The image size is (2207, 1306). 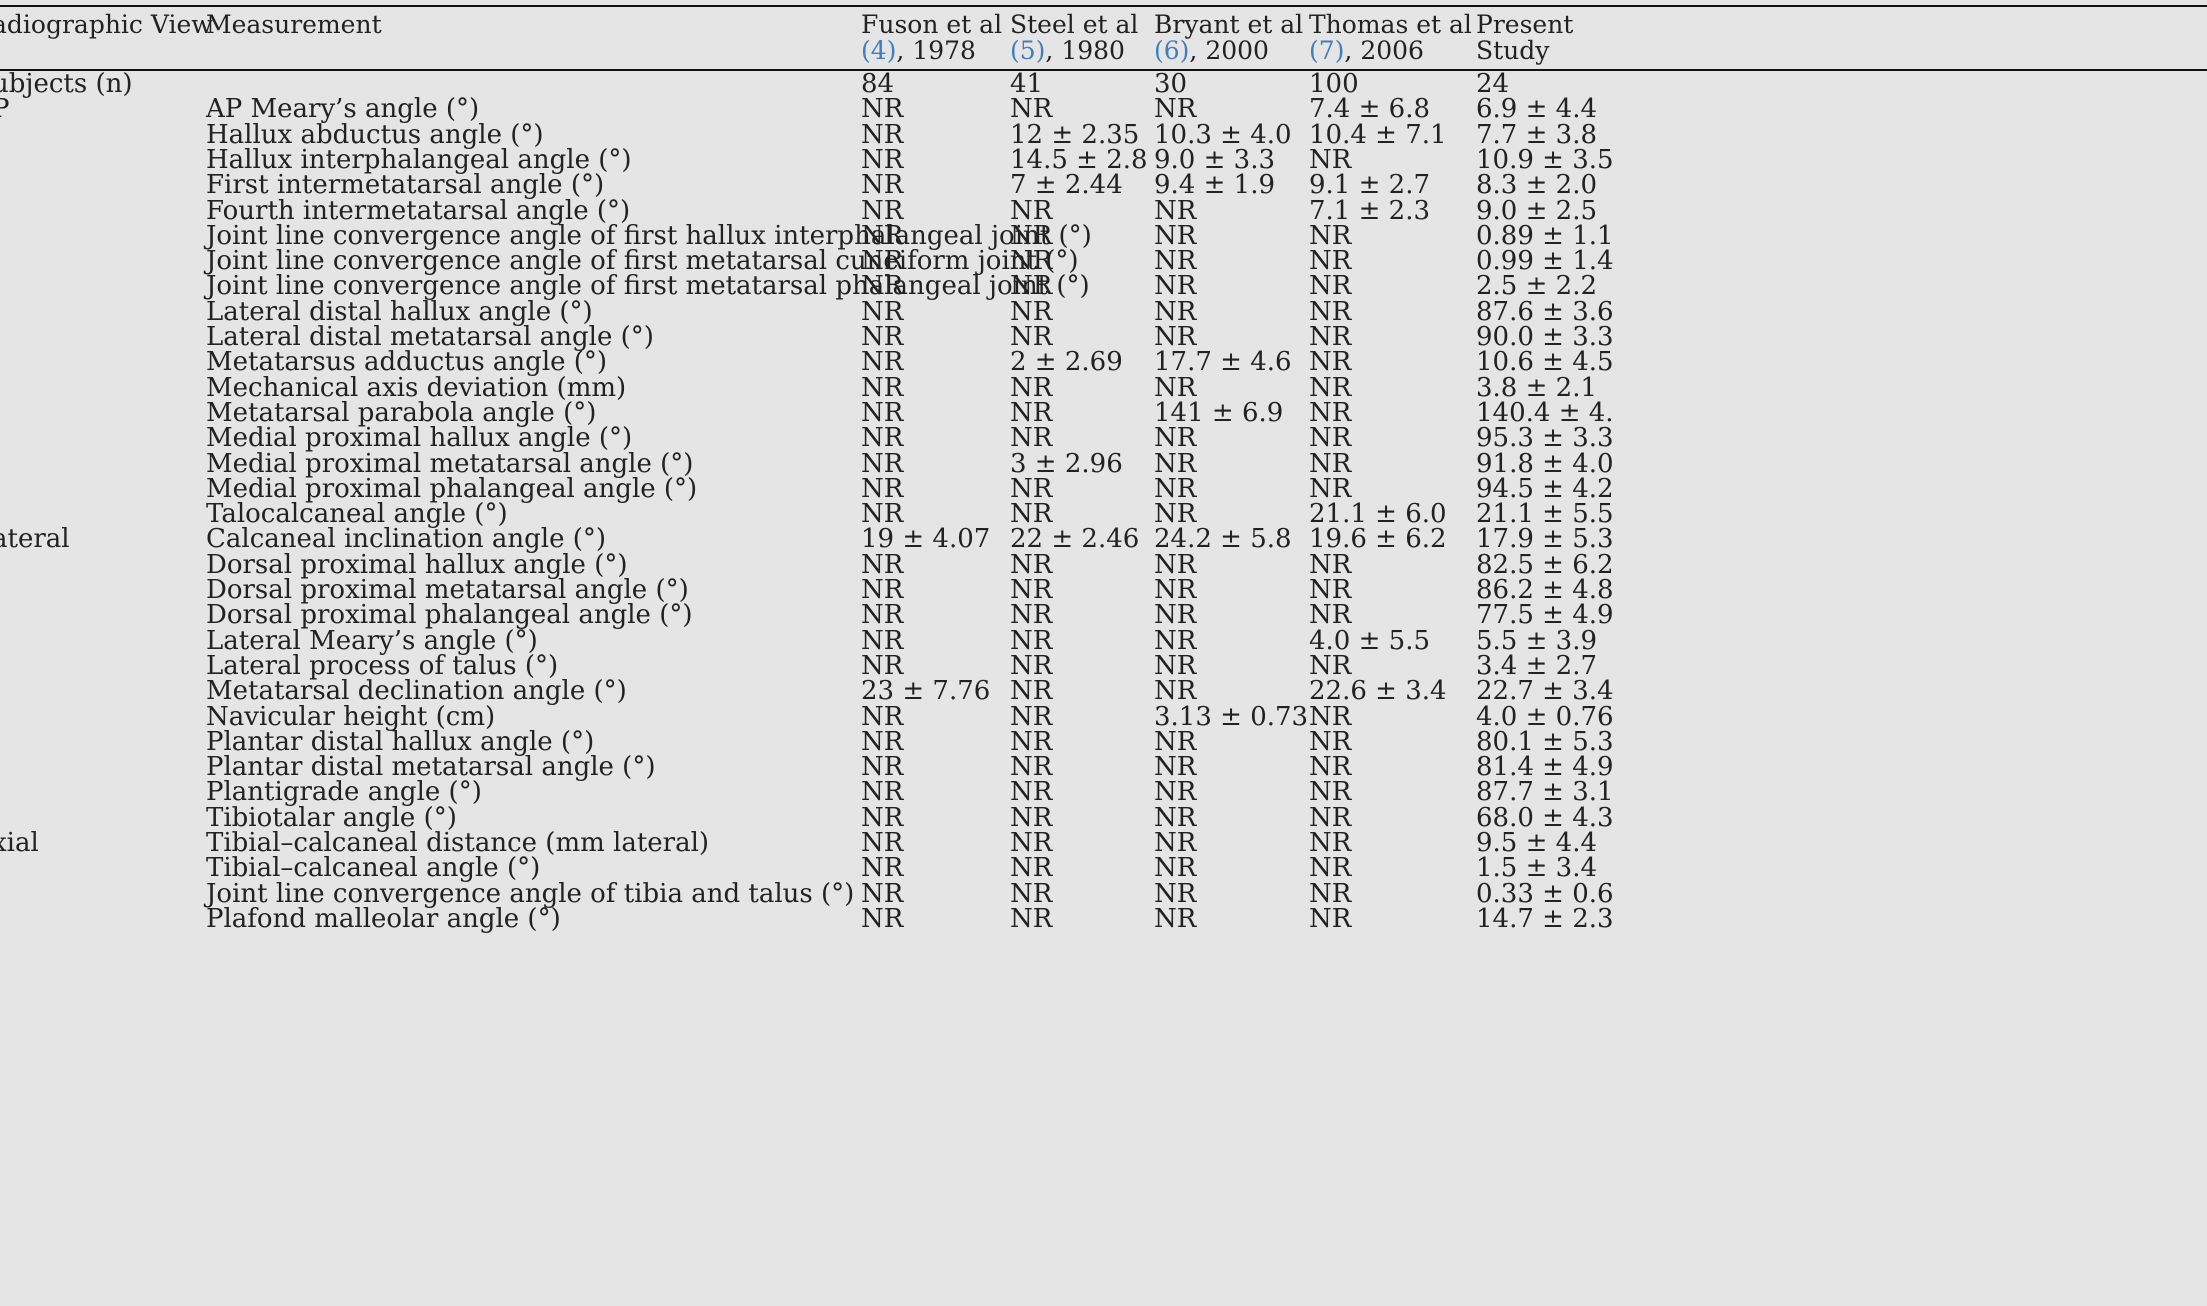 I want to click on cell-measurement: Lateral distal metatarsal angle (°), so click(x=430, y=337).